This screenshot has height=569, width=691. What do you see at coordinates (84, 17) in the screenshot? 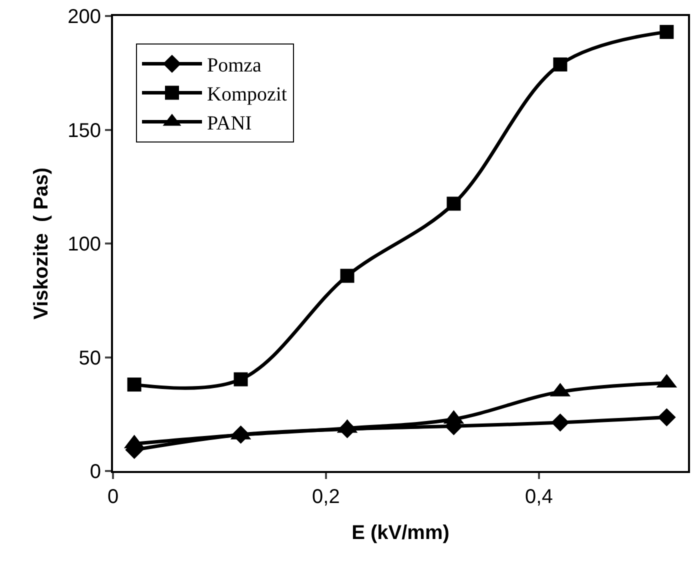
I see `y-tick-label: 200` at bounding box center [84, 17].